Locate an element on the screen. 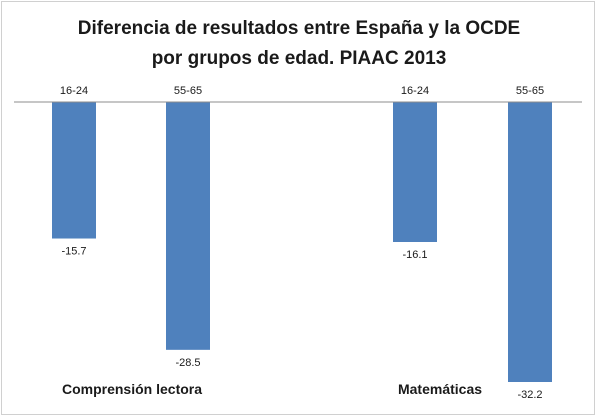 This screenshot has height=418, width=598. group-label-matematicas: Matemáticas is located at coordinates (440, 389).